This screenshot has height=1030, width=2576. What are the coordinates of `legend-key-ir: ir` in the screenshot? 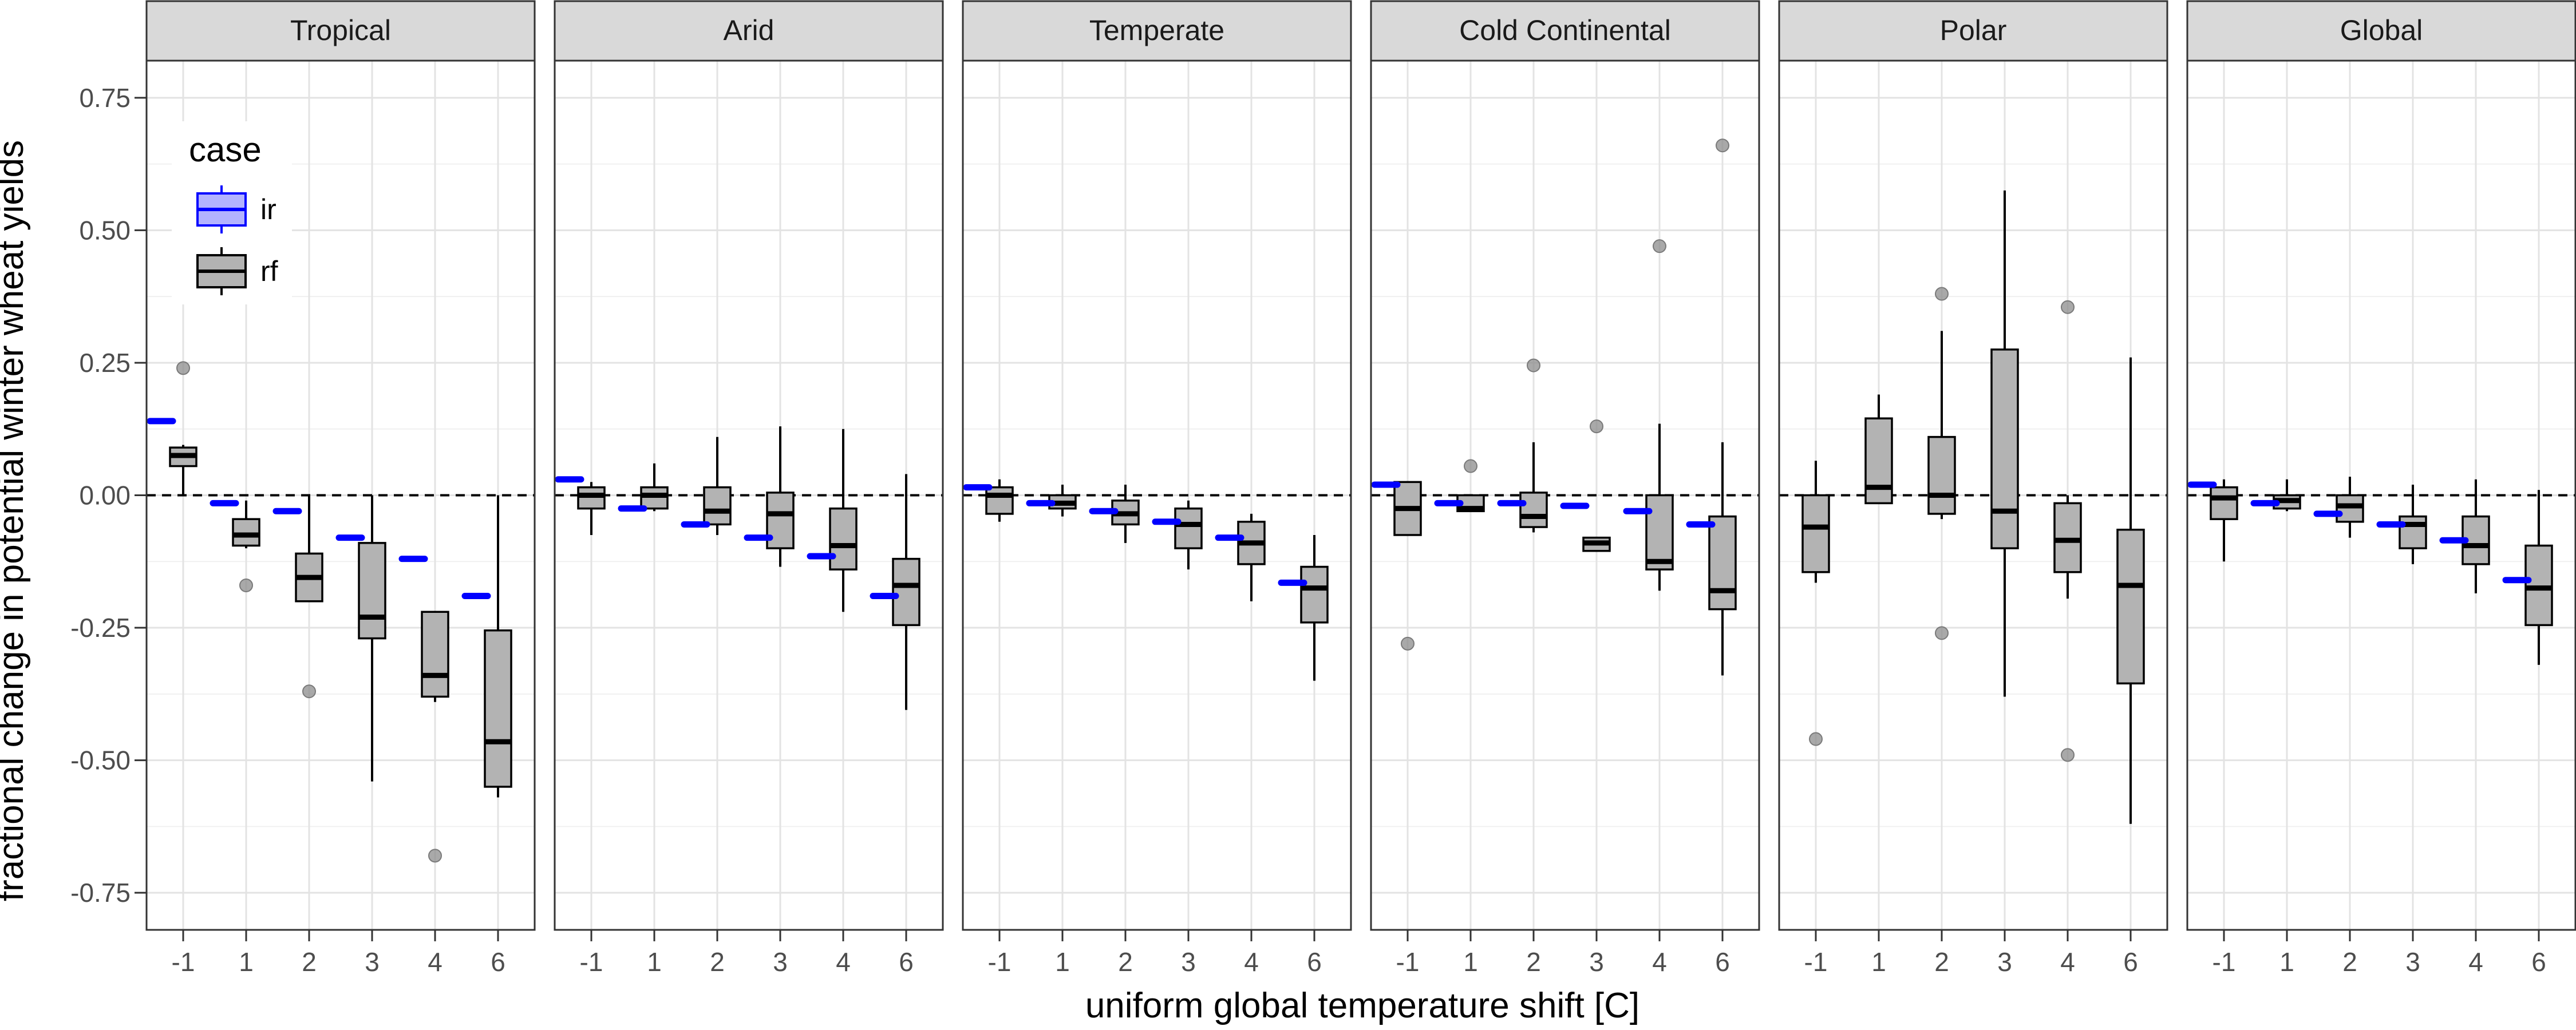 It's located at (236, 209).